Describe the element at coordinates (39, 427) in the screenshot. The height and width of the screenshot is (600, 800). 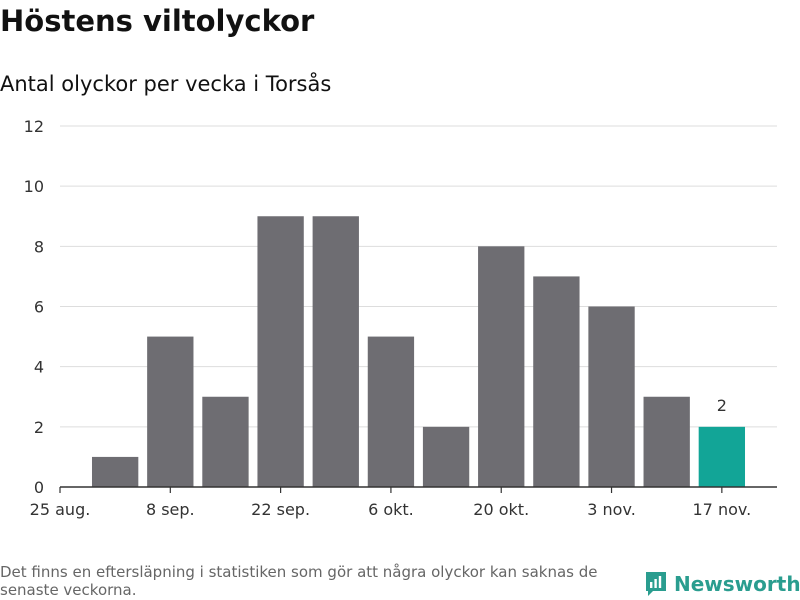
I see `y-tick-label: 2` at that location.